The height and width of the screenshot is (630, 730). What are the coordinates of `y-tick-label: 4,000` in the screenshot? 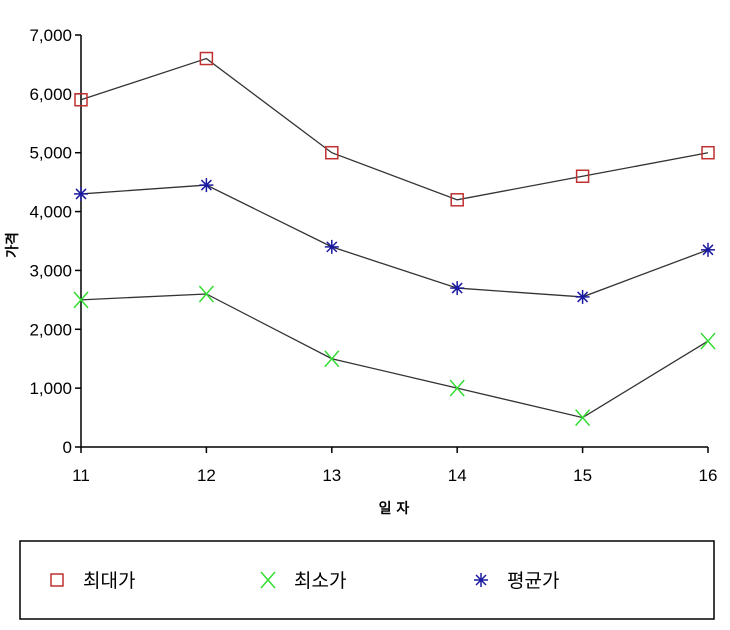 It's located at (50, 212).